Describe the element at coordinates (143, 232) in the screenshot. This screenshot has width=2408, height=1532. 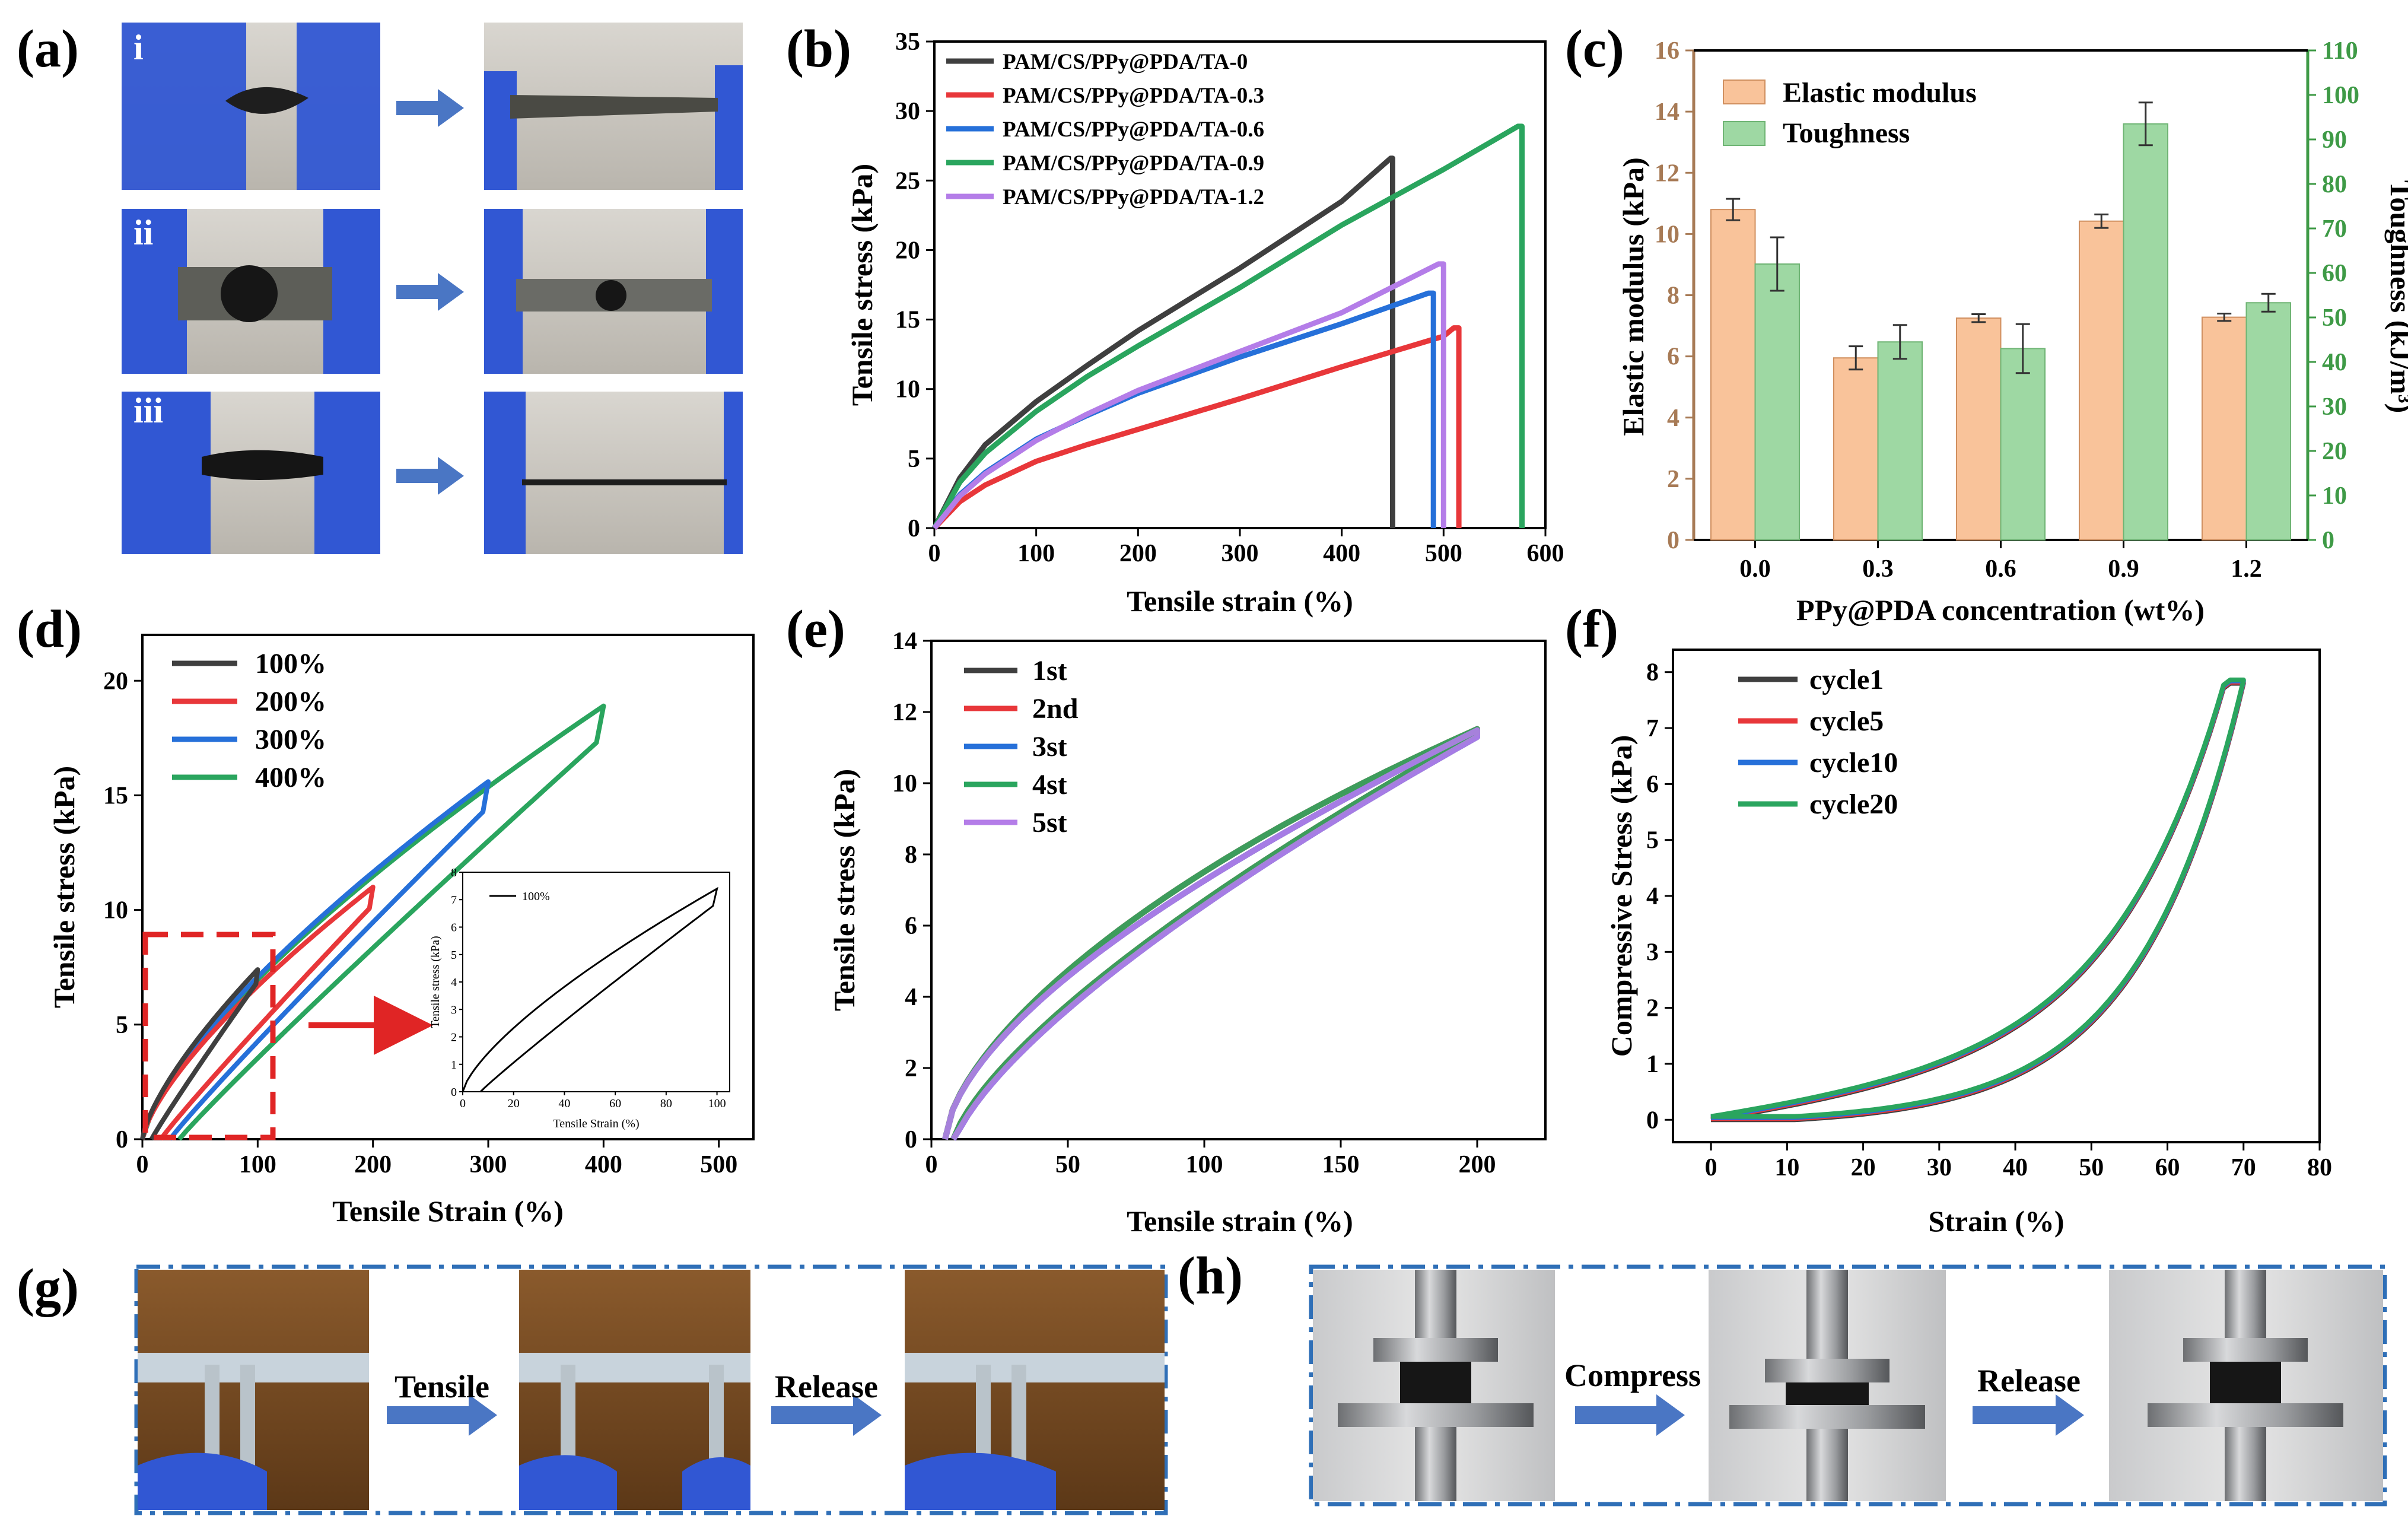
I see `row-label-ii: ii` at that location.